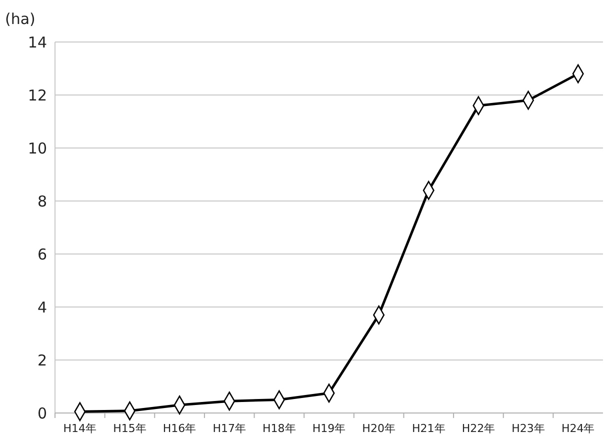  What do you see at coordinates (42, 254) in the screenshot?
I see `y-tick-label: 6` at bounding box center [42, 254].